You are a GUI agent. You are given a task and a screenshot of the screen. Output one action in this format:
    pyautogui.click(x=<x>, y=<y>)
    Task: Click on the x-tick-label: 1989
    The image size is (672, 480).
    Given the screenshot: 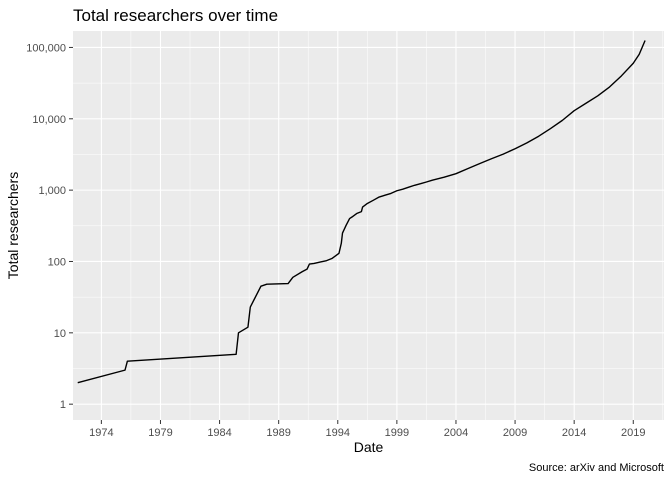 What is the action you would take?
    pyautogui.click(x=278, y=433)
    